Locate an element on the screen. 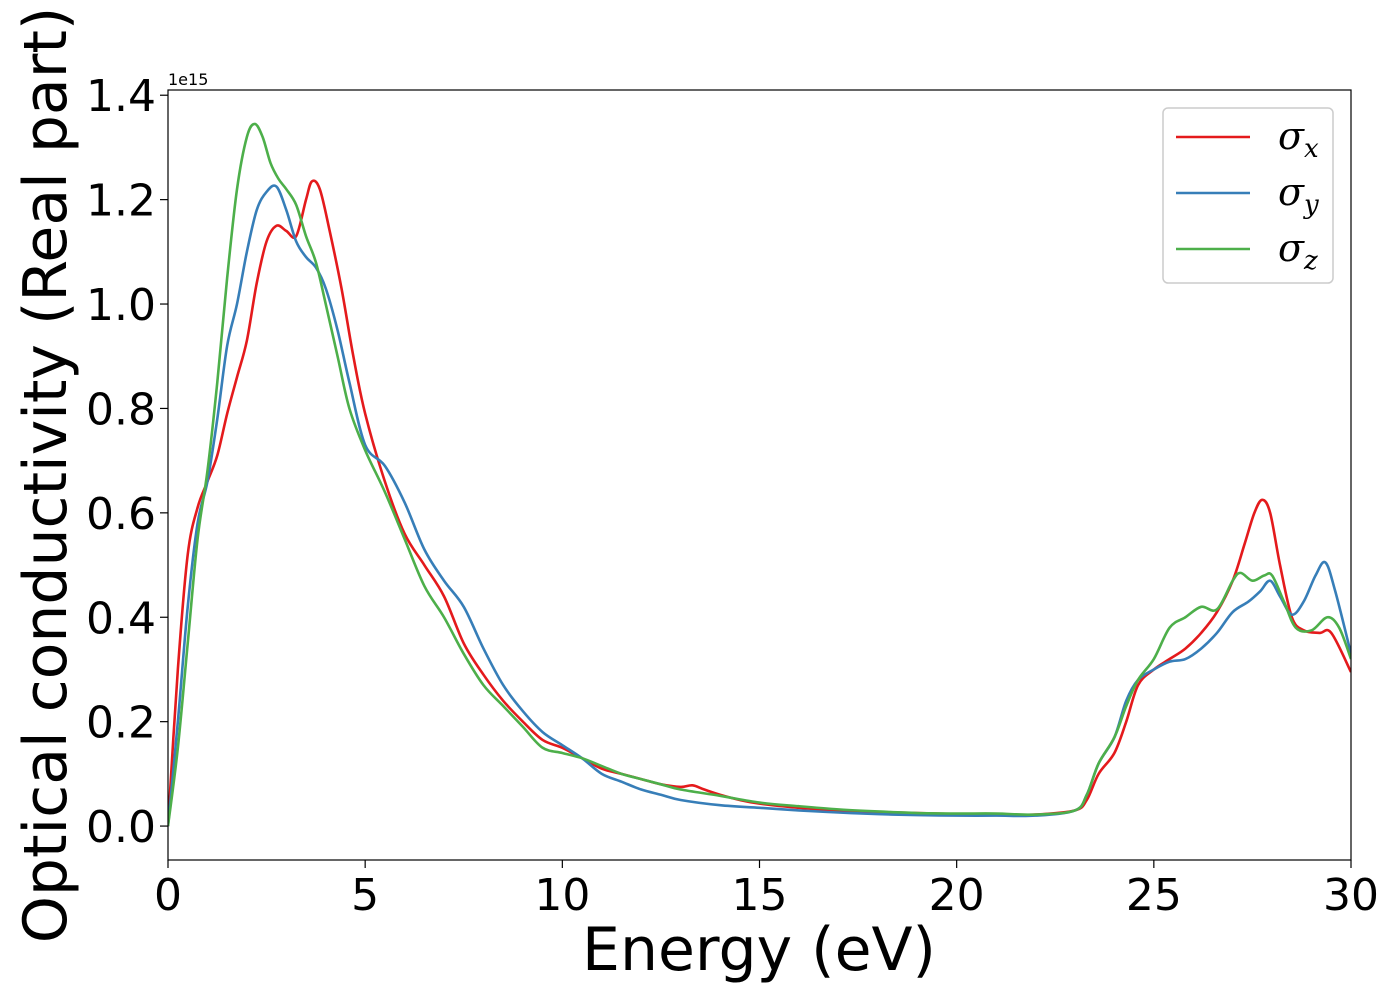  x-tick-label: 10 is located at coordinates (562, 895).